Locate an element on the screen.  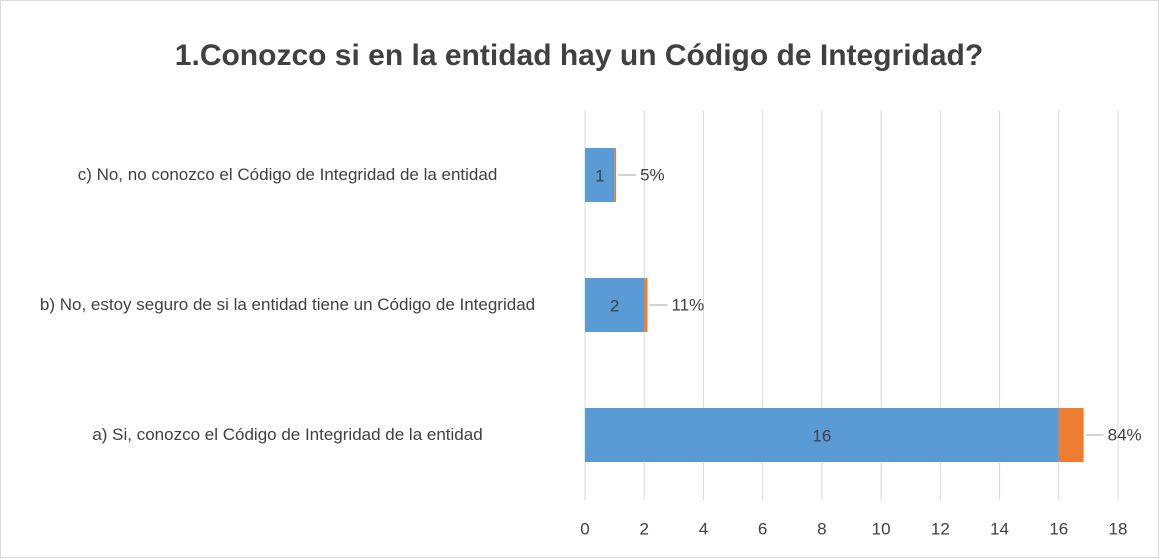
x-tick-label: 8 is located at coordinates (821, 528).